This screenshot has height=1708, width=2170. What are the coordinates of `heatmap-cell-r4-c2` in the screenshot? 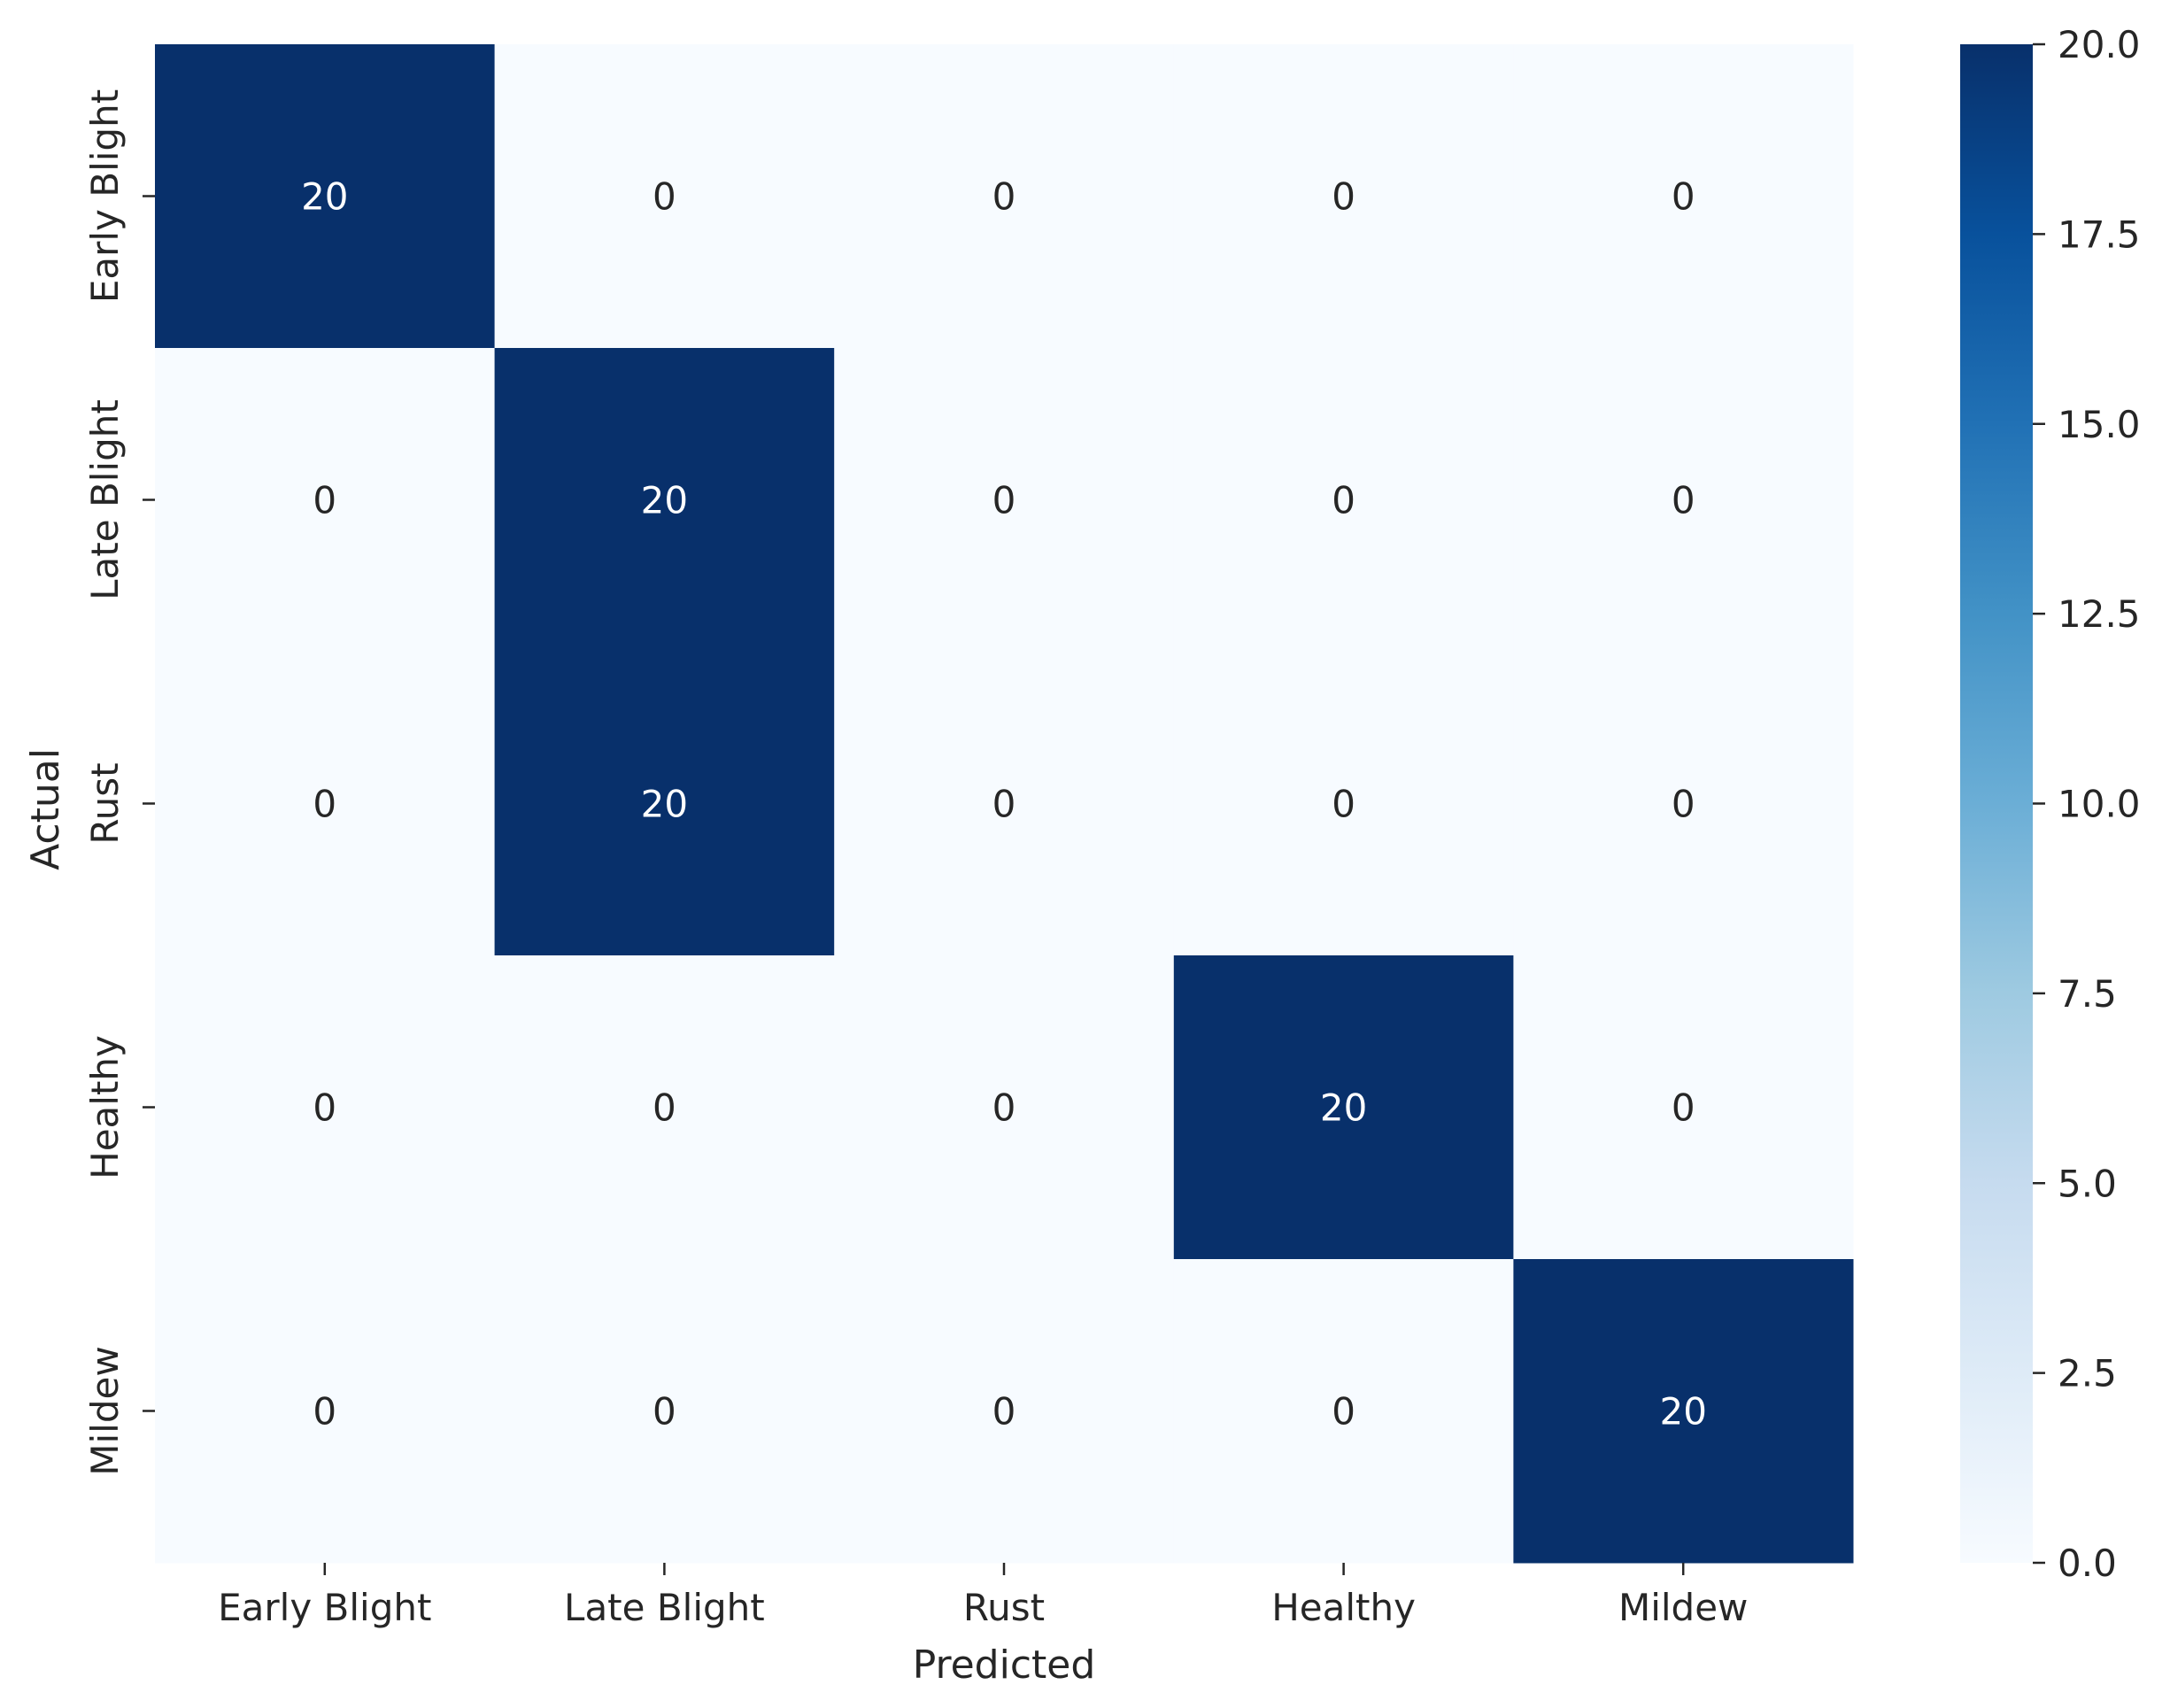 It's located at (1004, 1412).